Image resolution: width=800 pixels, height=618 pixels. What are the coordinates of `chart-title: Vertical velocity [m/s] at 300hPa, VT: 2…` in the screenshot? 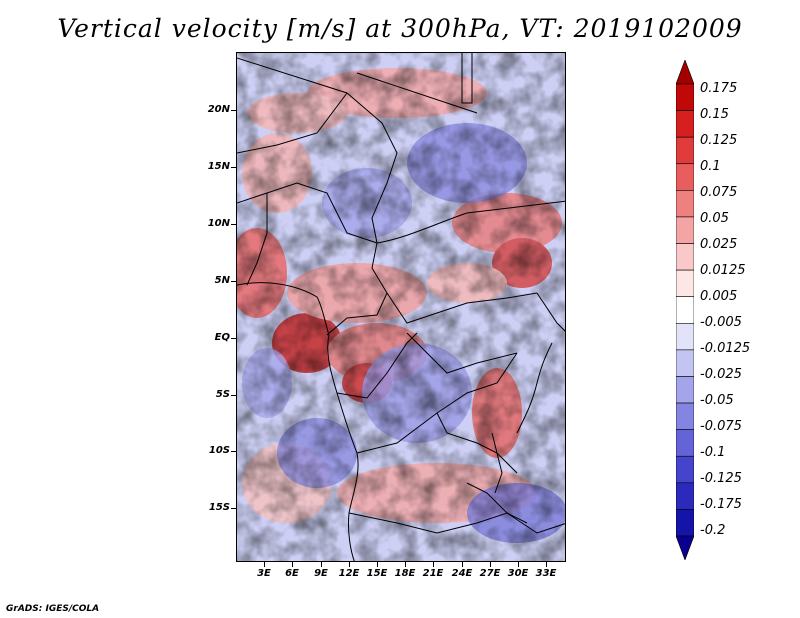 It's located at (400, 28).